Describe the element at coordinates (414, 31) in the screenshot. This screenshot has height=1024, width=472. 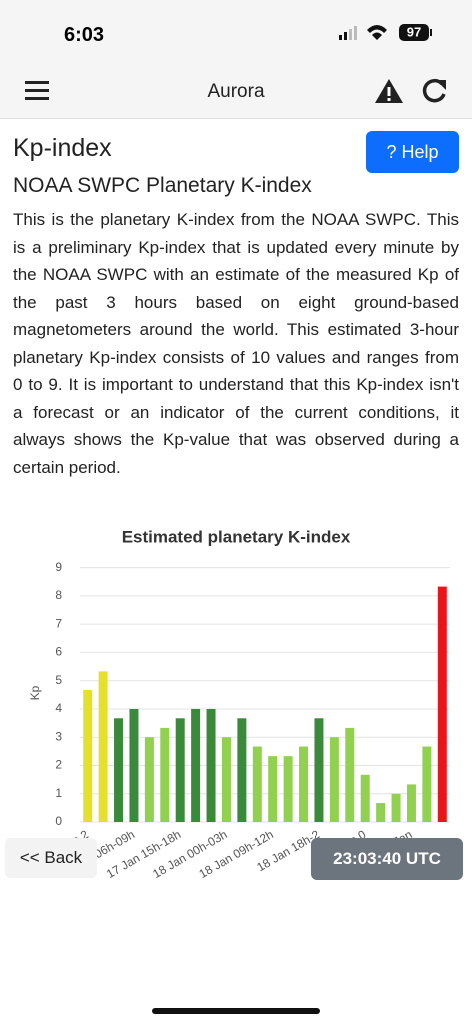
I see `battery-level: 97` at that location.